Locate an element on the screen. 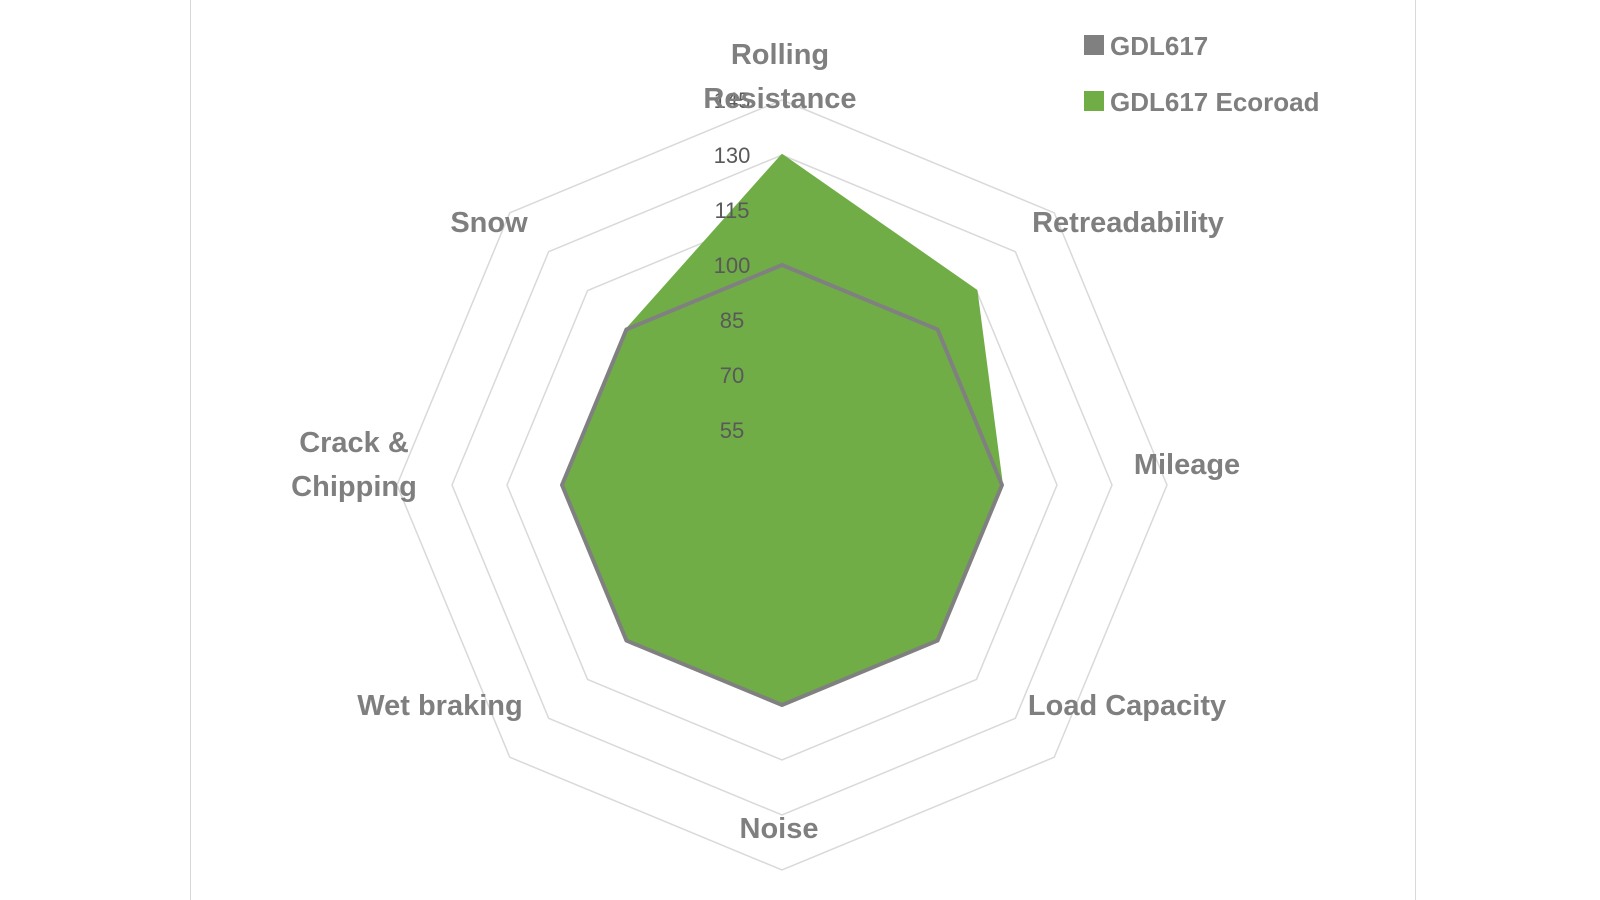  svg-text: Mileage is located at coordinates (1187, 465).